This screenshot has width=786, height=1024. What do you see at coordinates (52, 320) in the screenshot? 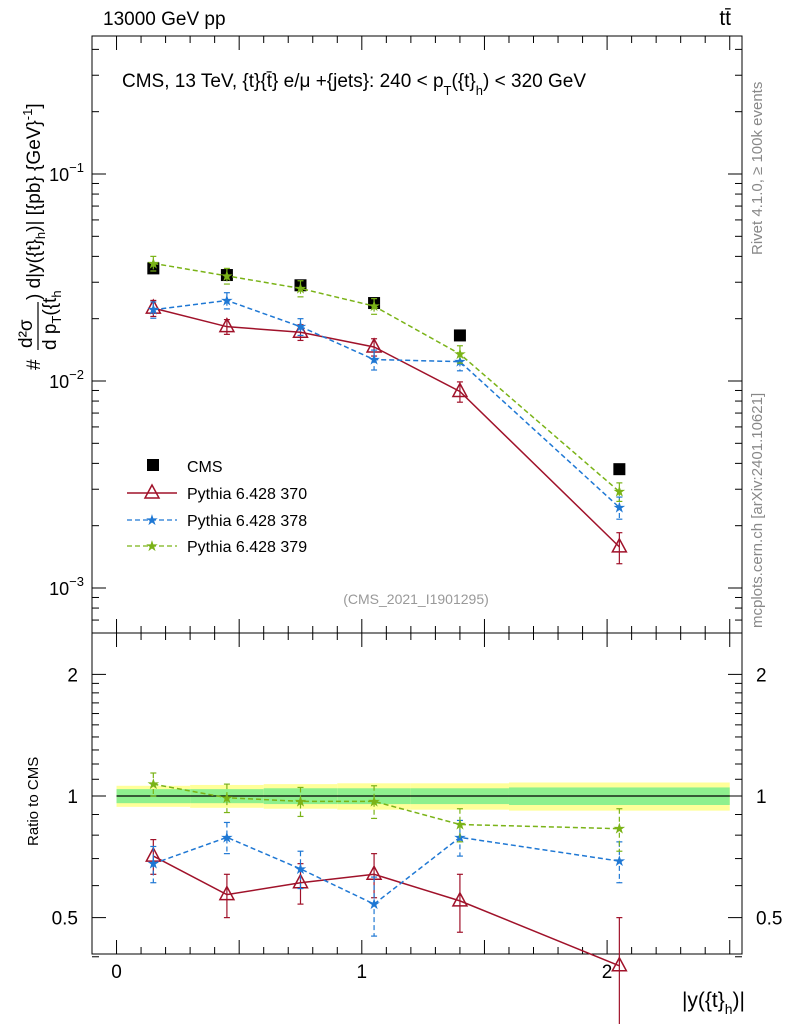
I see `svg-text: d pT({th` at bounding box center [52, 320].